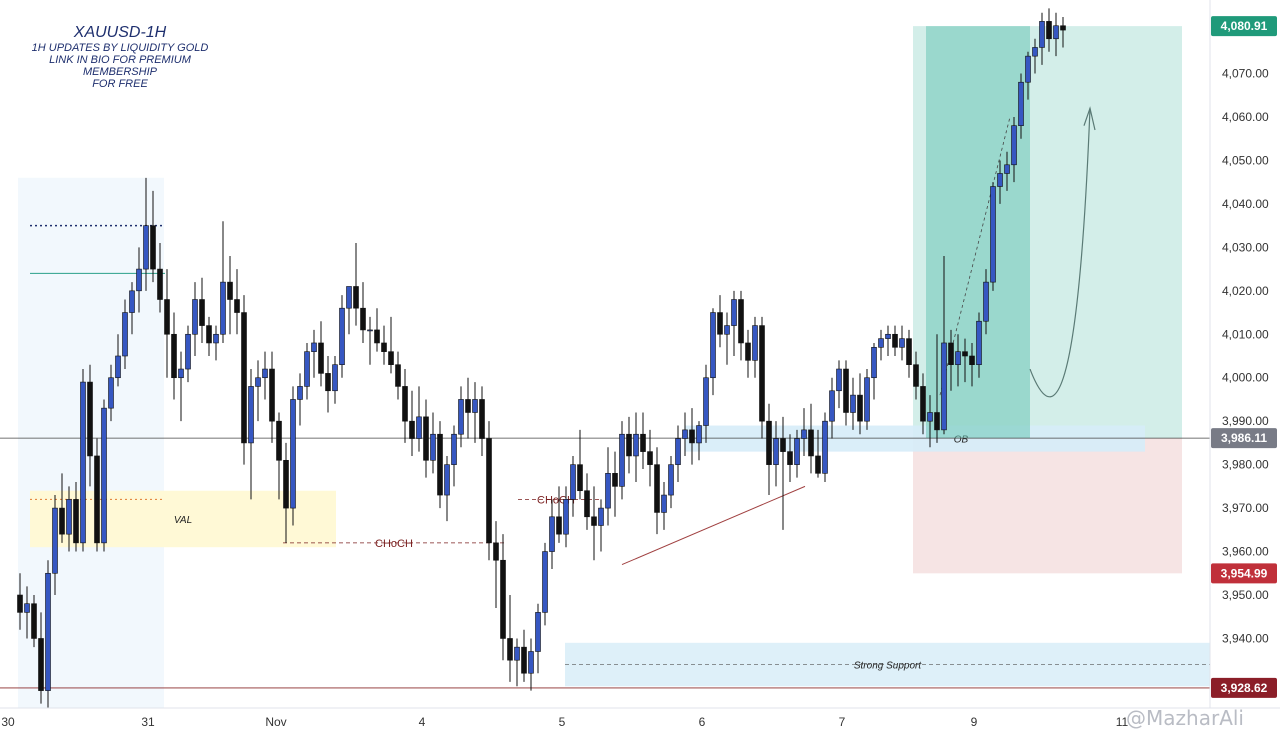 This screenshot has width=1280, height=751. Describe the element at coordinates (1245, 638) in the screenshot. I see `y-tick-label: 3,940.00` at that location.